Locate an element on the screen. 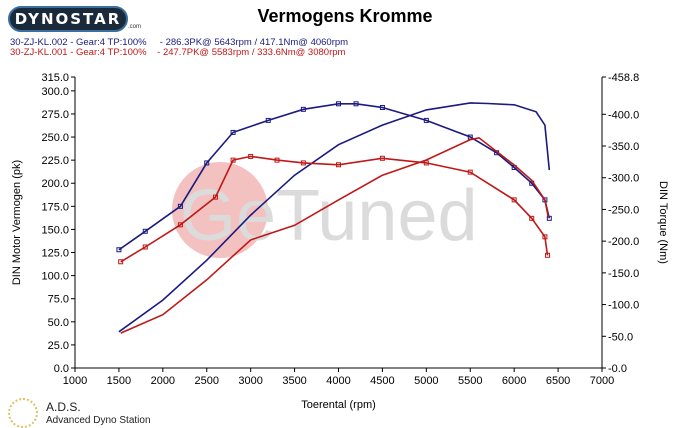  x-tick-label: 2500 is located at coordinates (207, 381).